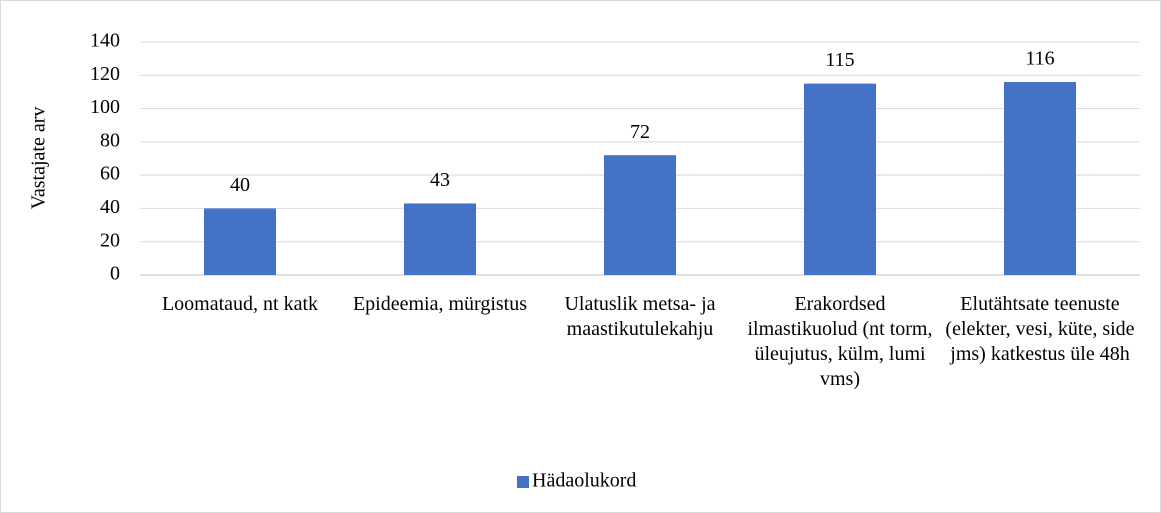 The image size is (1161, 513). What do you see at coordinates (110, 207) in the screenshot?
I see `y-tick-label: 40` at bounding box center [110, 207].